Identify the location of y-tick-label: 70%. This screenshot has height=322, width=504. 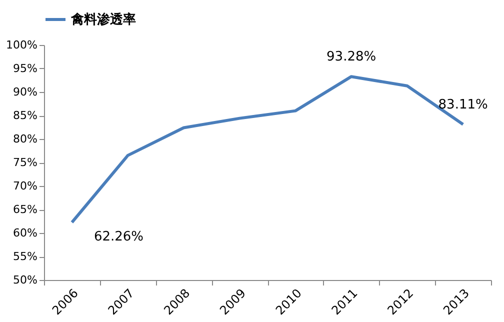
(25, 186).